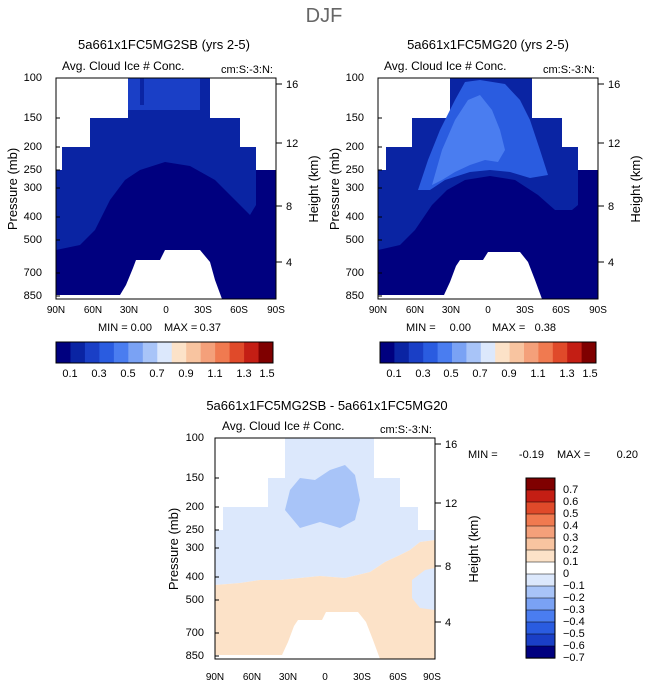  Describe the element at coordinates (355, 296) in the screenshot. I see `panel-2-y-tick: 850` at that location.